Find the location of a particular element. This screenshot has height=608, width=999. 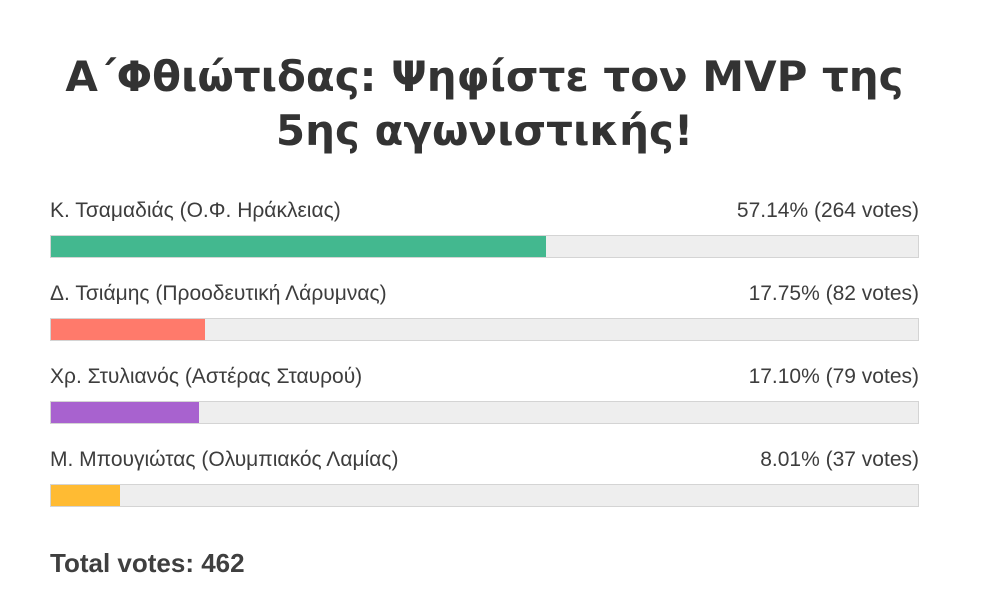

answer-result: 17.10% (79 votes) is located at coordinates (833, 376).